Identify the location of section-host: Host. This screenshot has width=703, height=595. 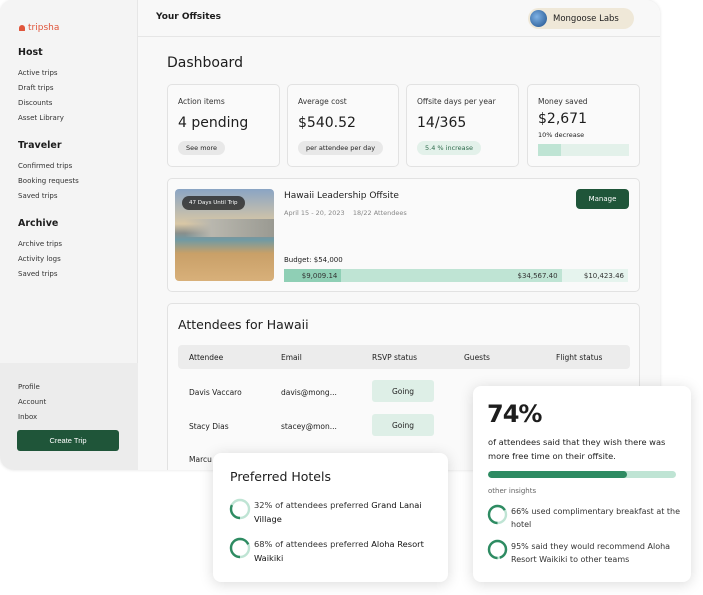
(30, 52).